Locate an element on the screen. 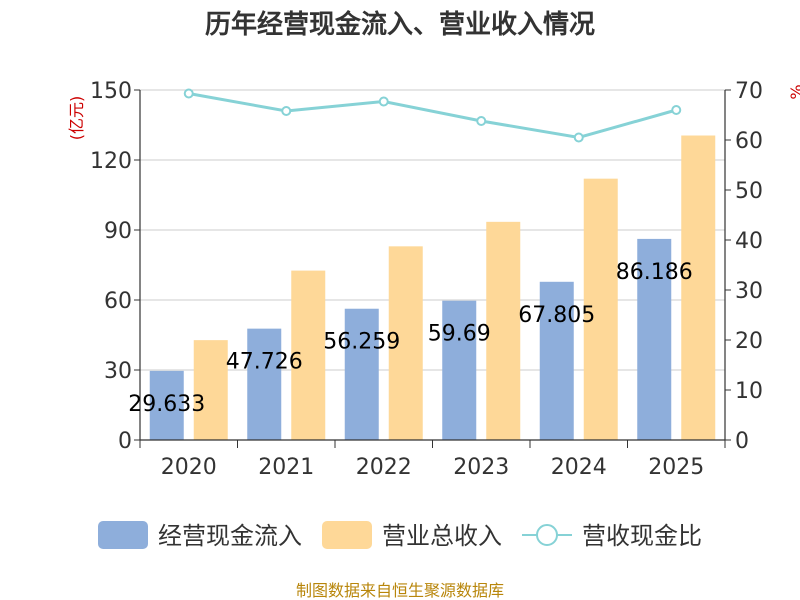 The height and width of the screenshot is (600, 800). x-tick-label: 2024 is located at coordinates (579, 467).